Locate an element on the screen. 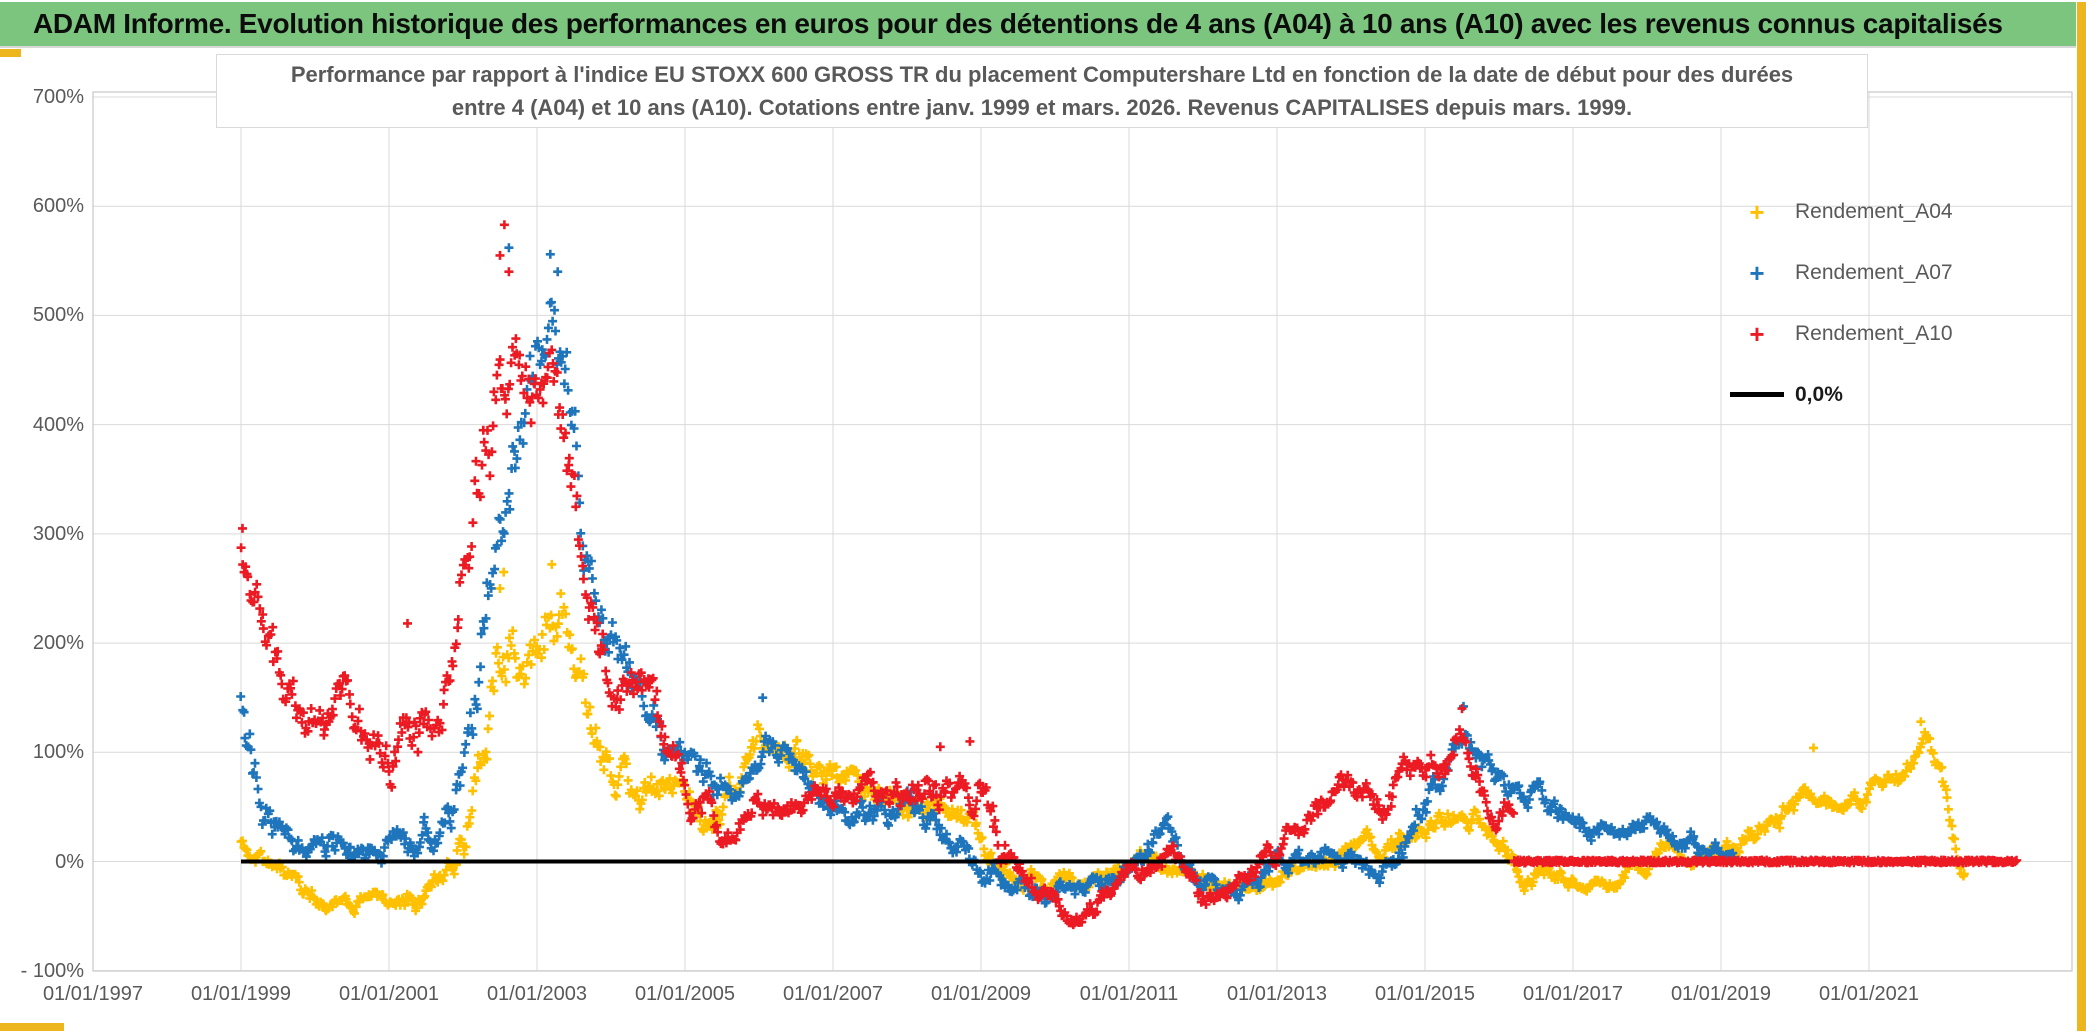 The image size is (2086, 1031). y-axis-label: - 100% is located at coordinates (52, 971).